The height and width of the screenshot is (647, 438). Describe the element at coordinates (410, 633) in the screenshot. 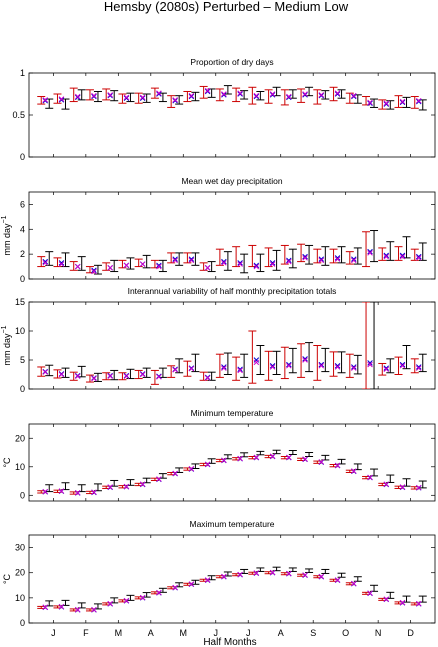

I see `month-label: D` at that location.